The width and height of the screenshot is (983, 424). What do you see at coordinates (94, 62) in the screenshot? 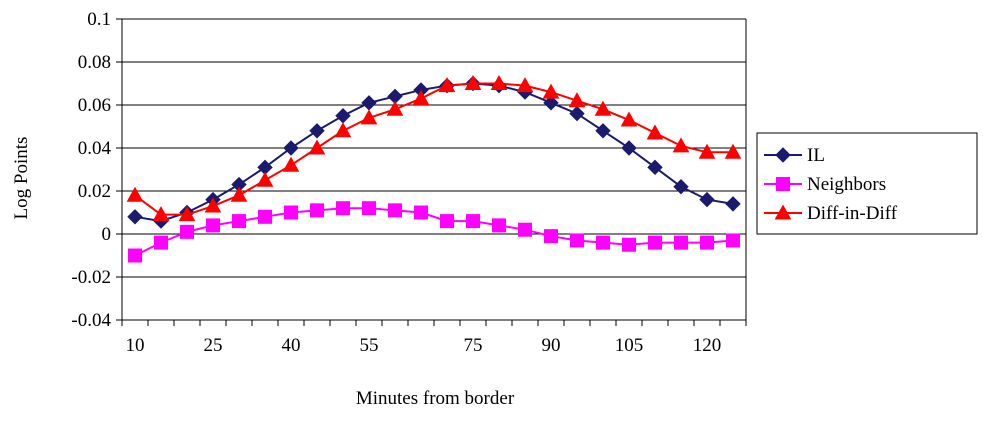
I see `y-tick-label: 0.08` at bounding box center [94, 62].